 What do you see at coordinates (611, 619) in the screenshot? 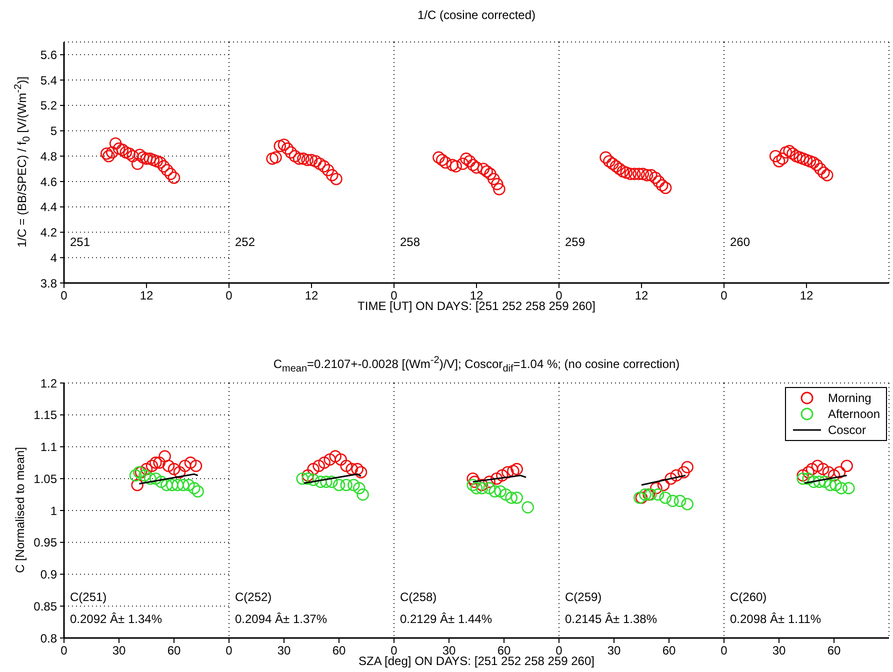
I see `annotation: 0.2145 Â± 1.38%` at bounding box center [611, 619].